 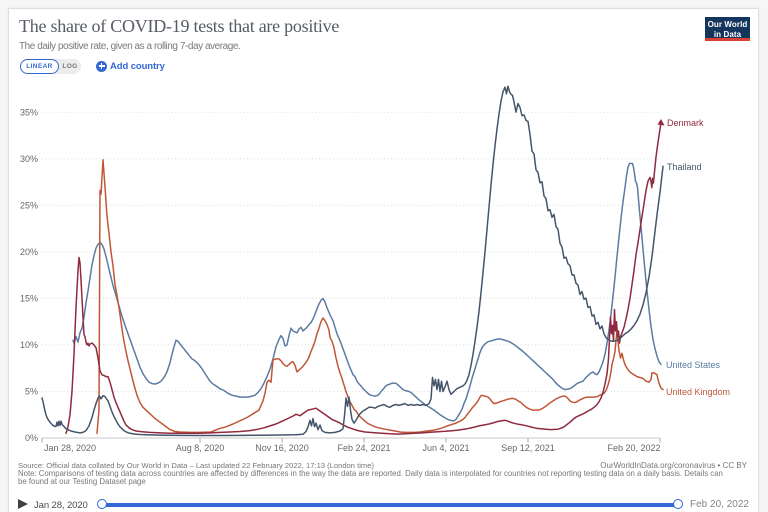 What do you see at coordinates (29, 345) in the screenshot?
I see `svg-text: 10%` at bounding box center [29, 345].